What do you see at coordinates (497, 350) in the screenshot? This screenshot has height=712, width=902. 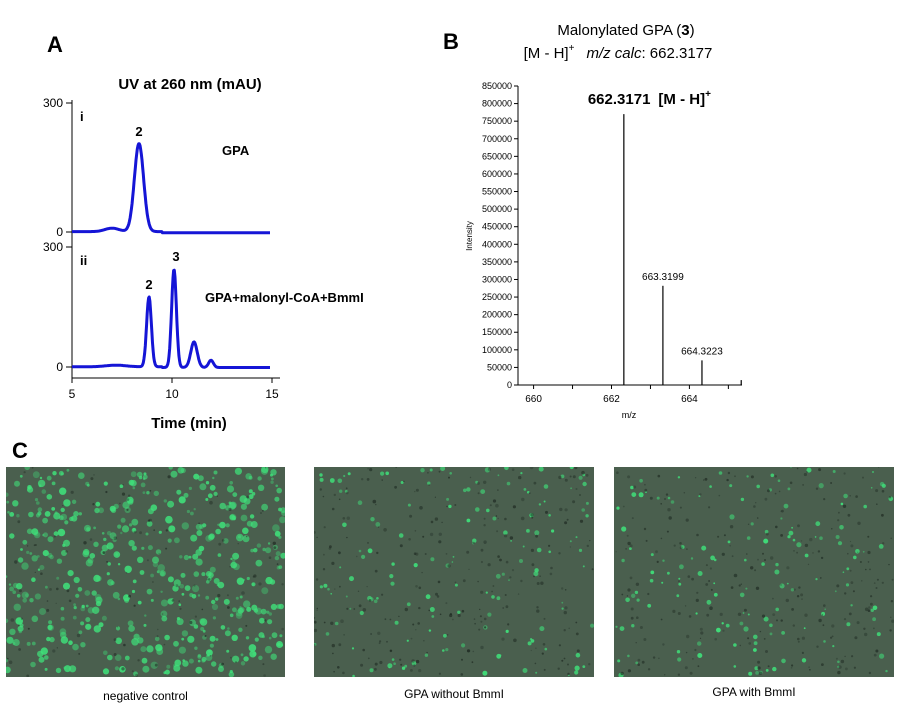 I see `chart-b-y-tick-label: 100000` at bounding box center [497, 350].